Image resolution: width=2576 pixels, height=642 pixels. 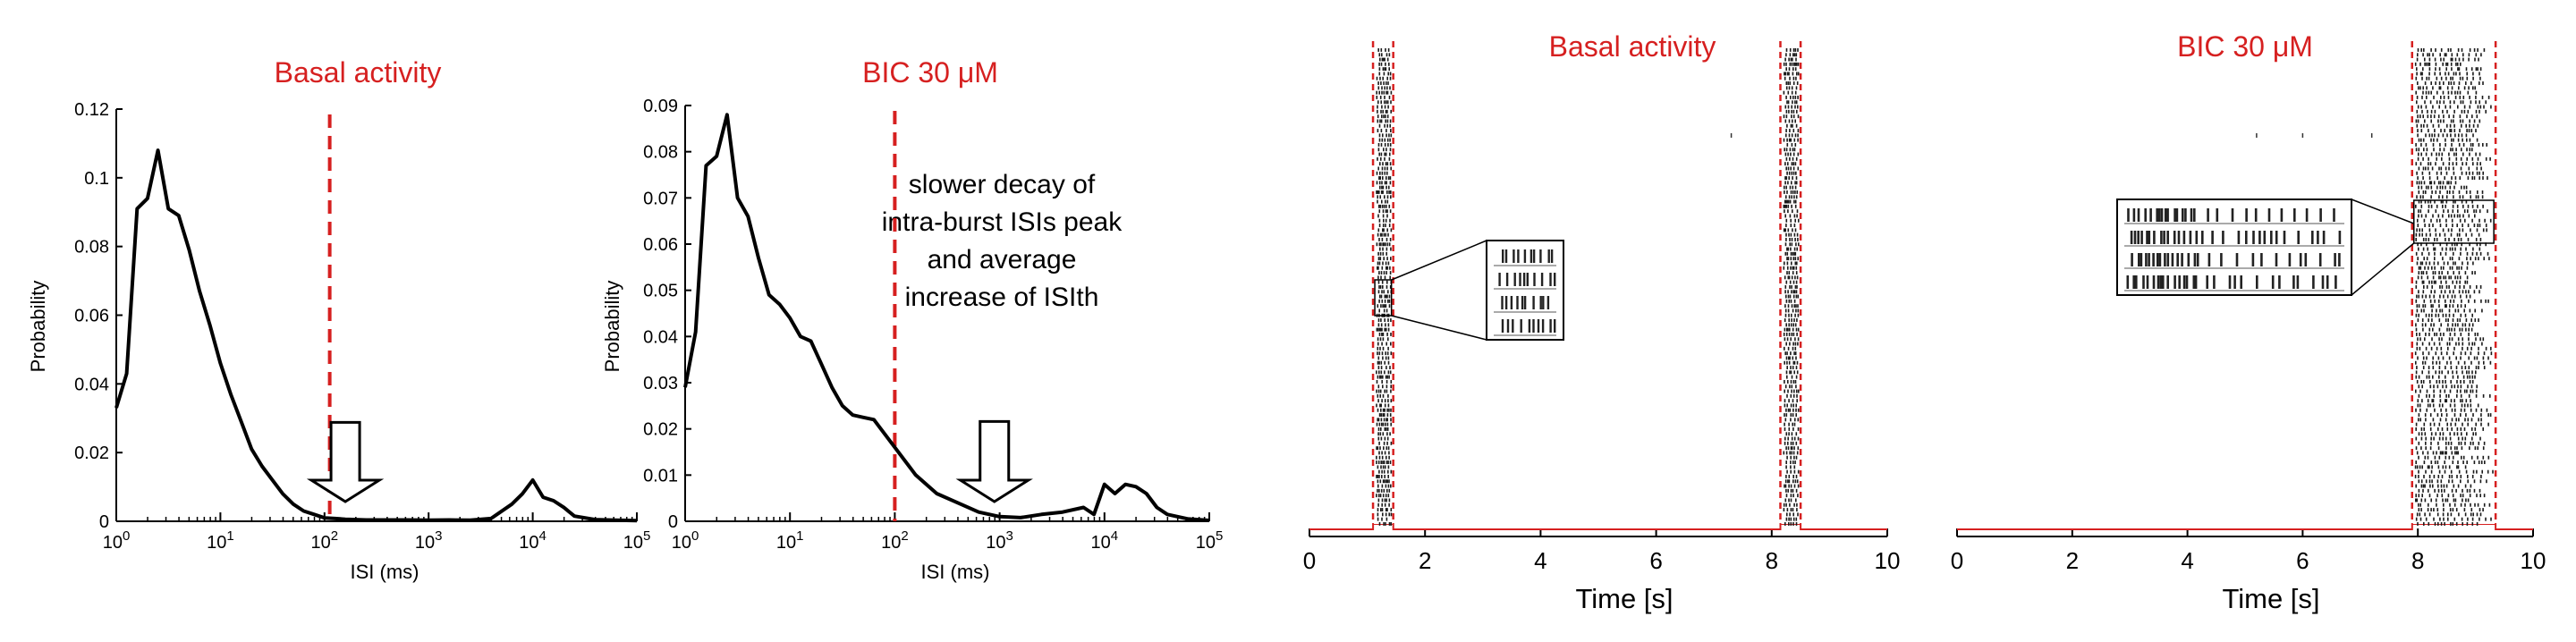 What do you see at coordinates (1439, 260) in the screenshot?
I see `zoom-connector` at bounding box center [1439, 260].